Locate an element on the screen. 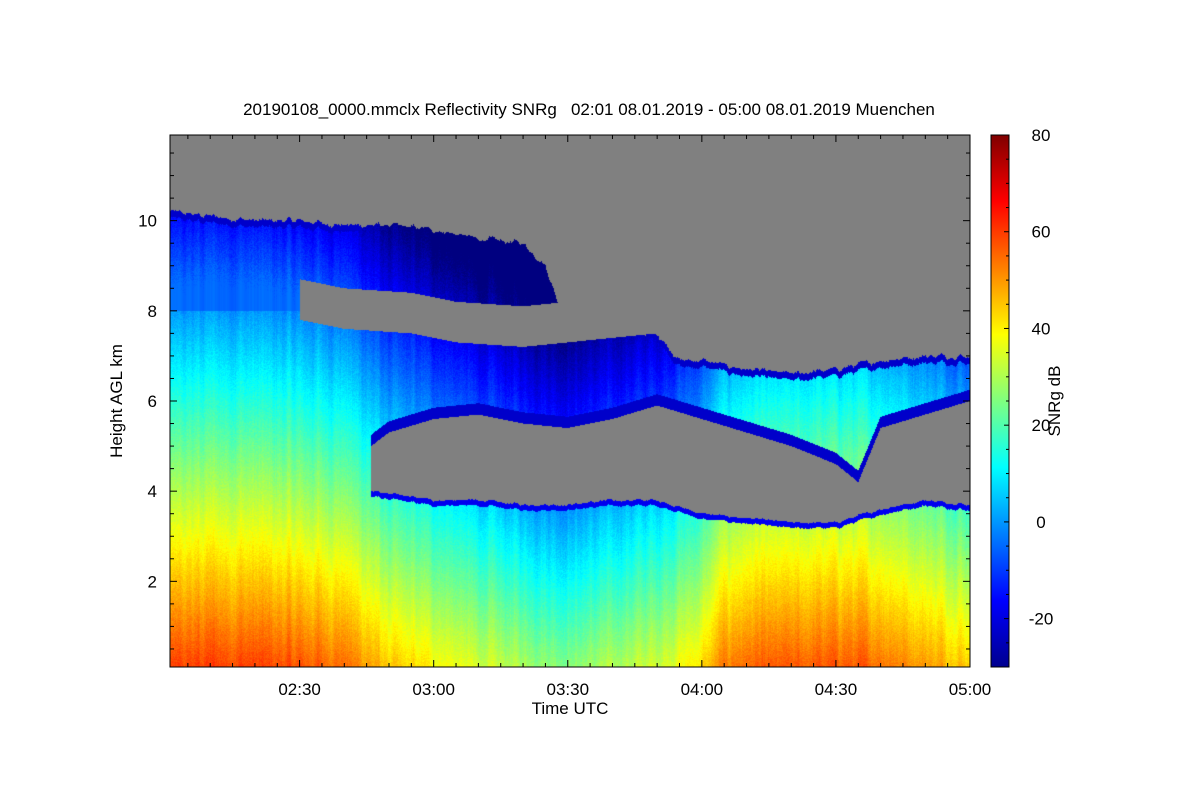 The image size is (1200, 800). x-tick-label: 04:00 is located at coordinates (702, 689).